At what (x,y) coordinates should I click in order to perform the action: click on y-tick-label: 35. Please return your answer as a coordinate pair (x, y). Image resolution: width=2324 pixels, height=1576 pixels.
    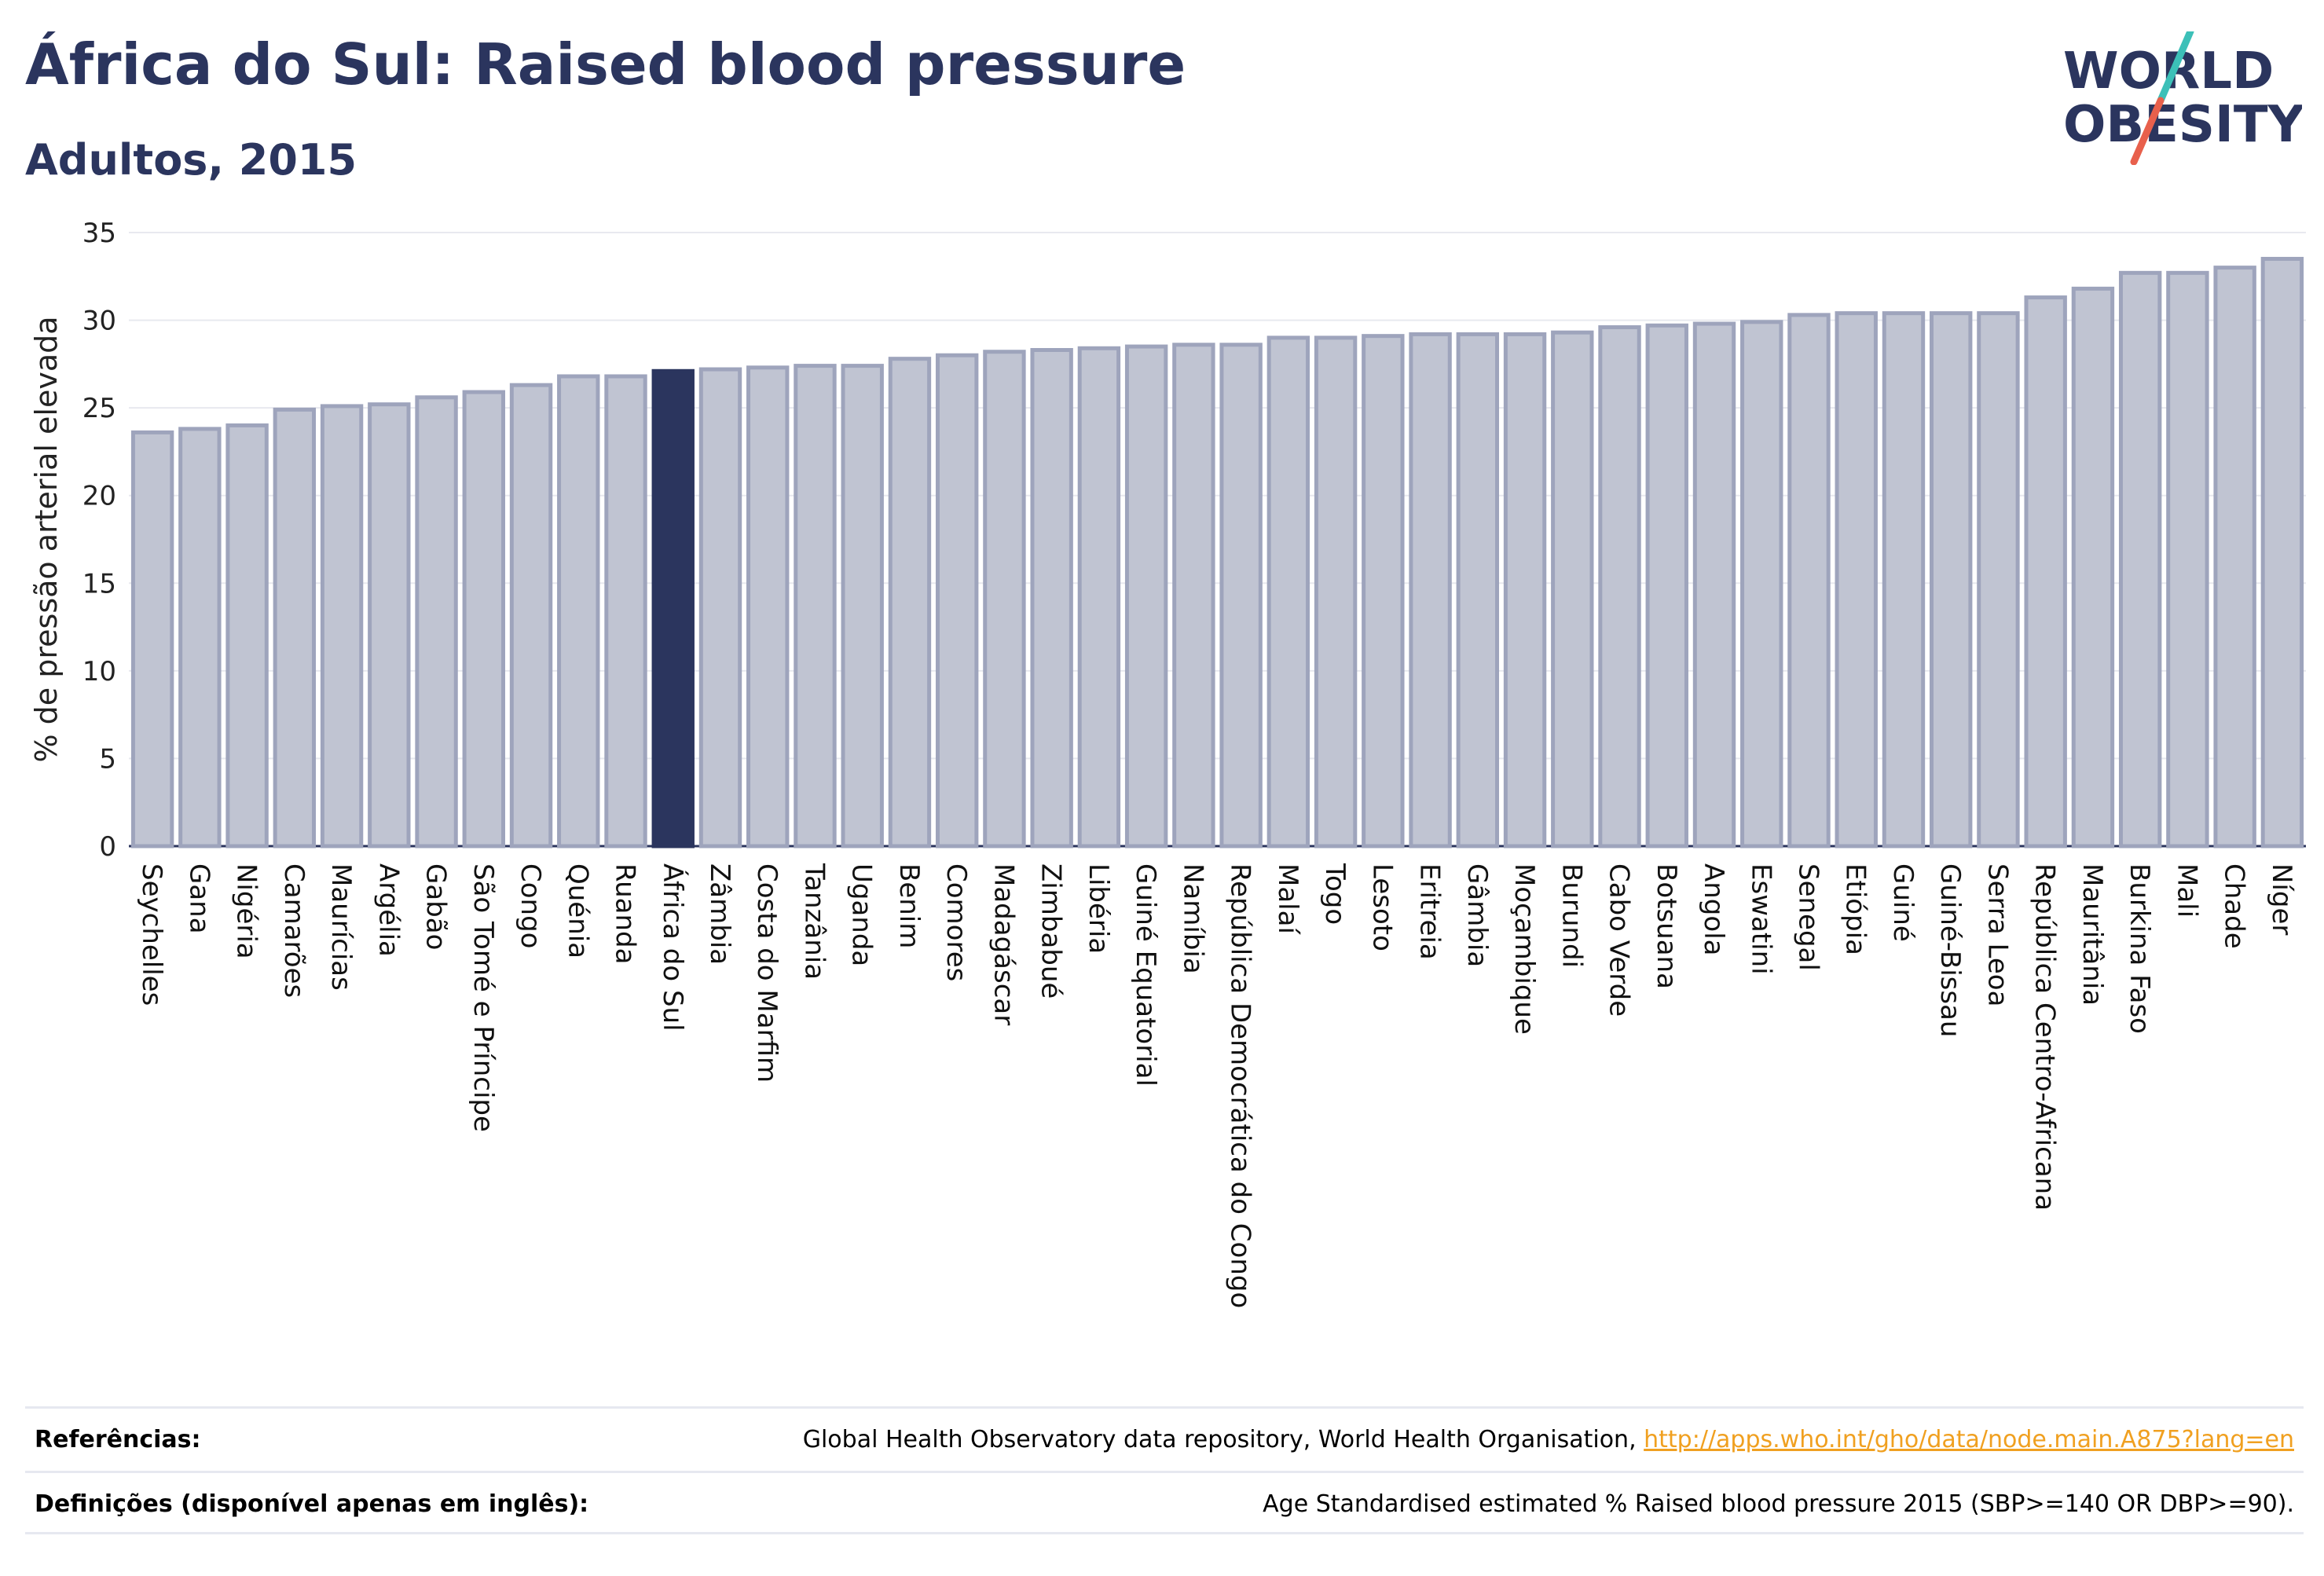
    Looking at the image, I should click on (99, 233).